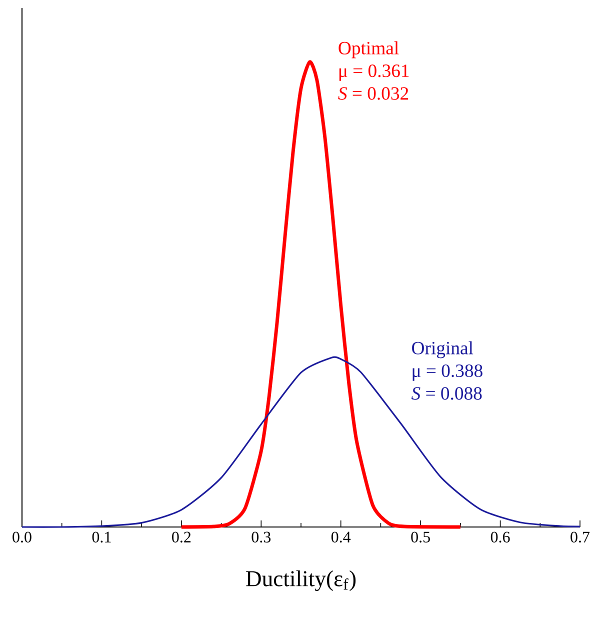 The width and height of the screenshot is (598, 623). What do you see at coordinates (341, 537) in the screenshot?
I see `x-tick-label: 0.4` at bounding box center [341, 537].